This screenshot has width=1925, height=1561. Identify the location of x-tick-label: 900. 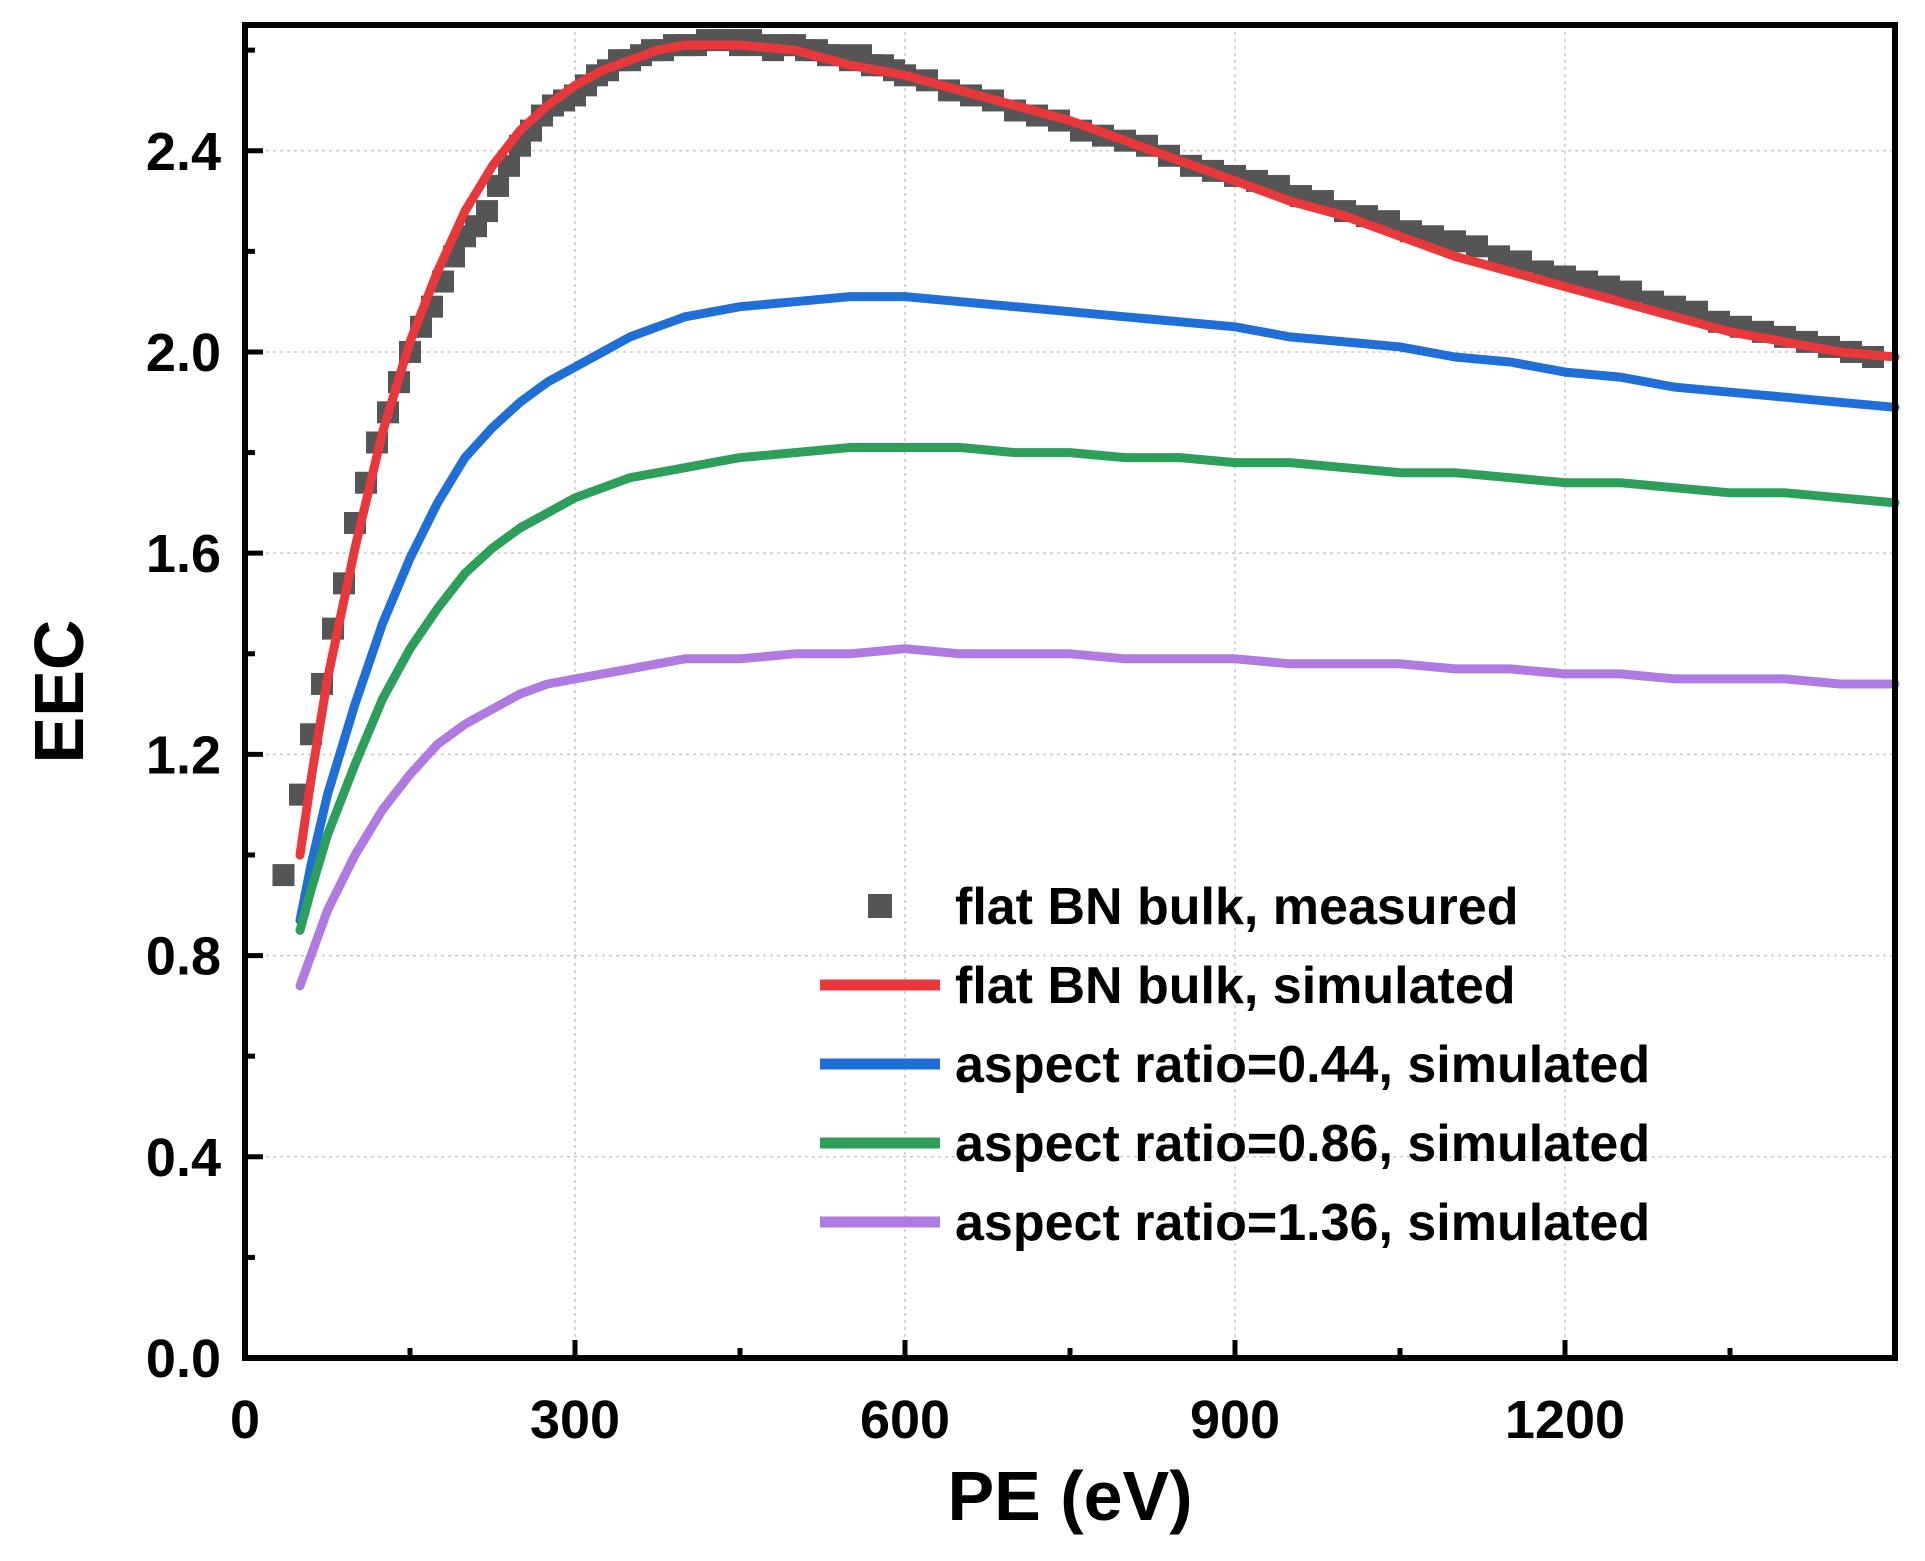
(1235, 1420).